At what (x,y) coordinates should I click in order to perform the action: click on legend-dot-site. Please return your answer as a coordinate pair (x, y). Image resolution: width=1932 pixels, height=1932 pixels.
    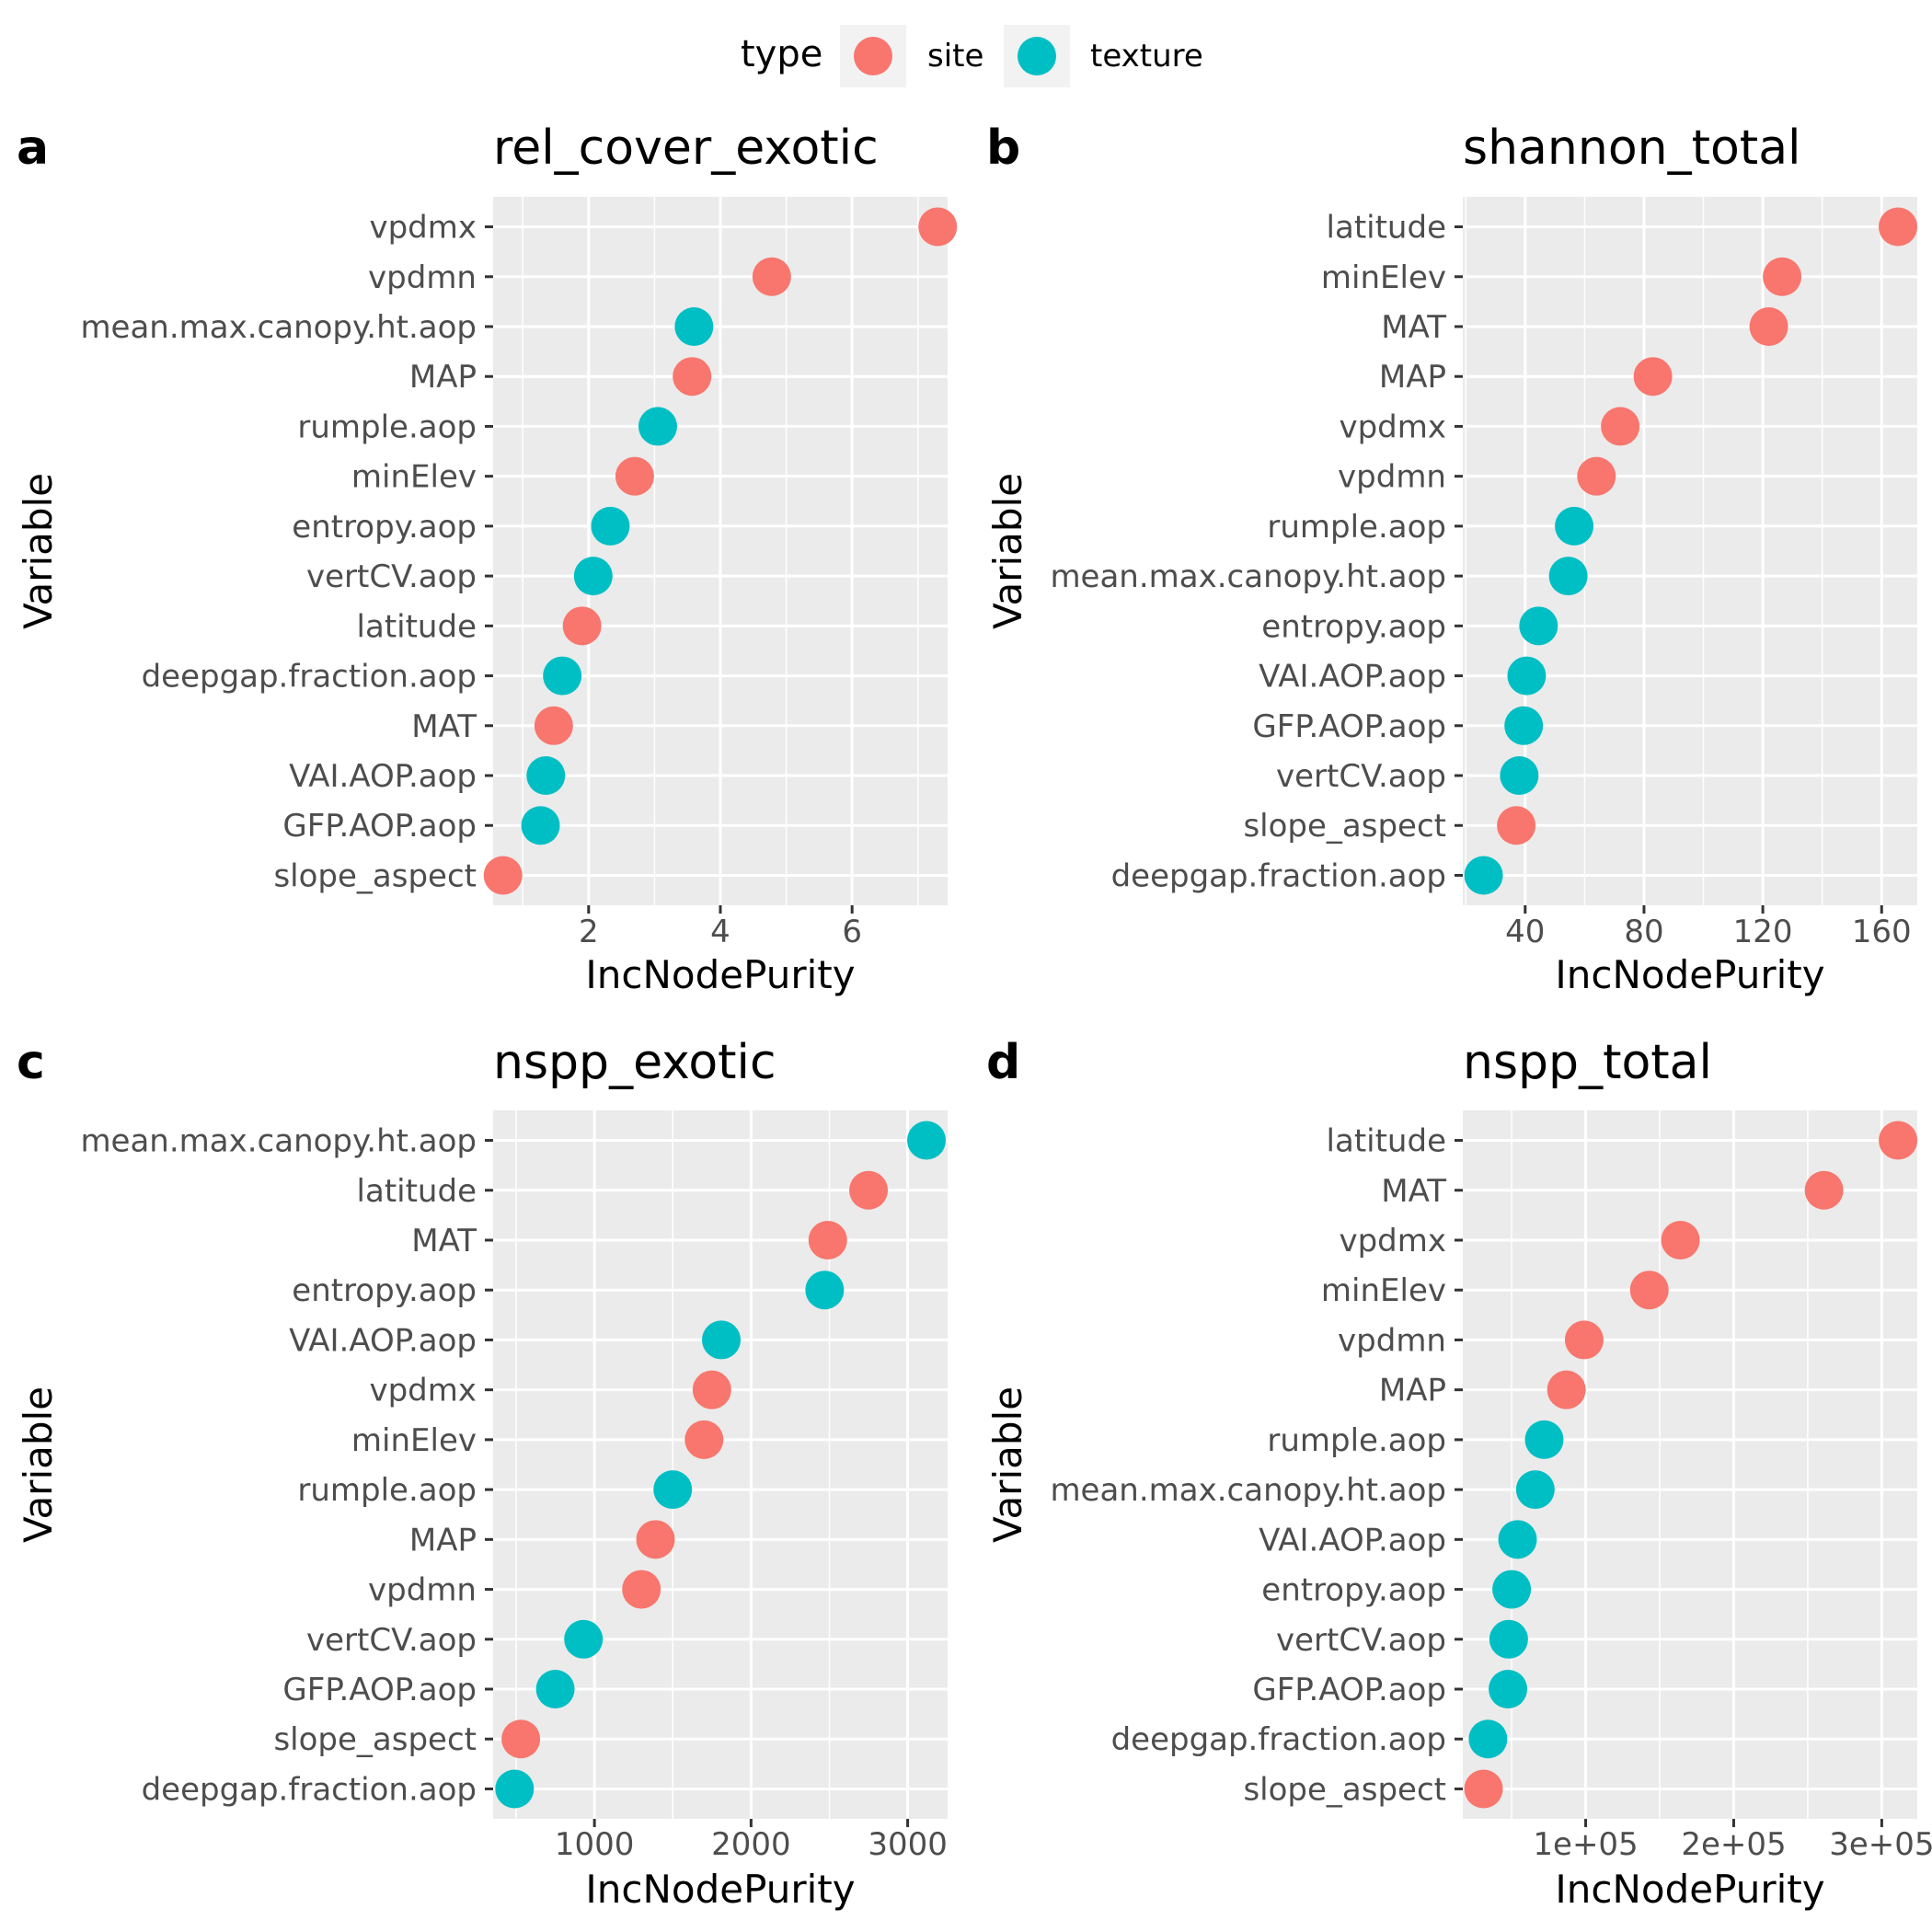
    Looking at the image, I should click on (873, 56).